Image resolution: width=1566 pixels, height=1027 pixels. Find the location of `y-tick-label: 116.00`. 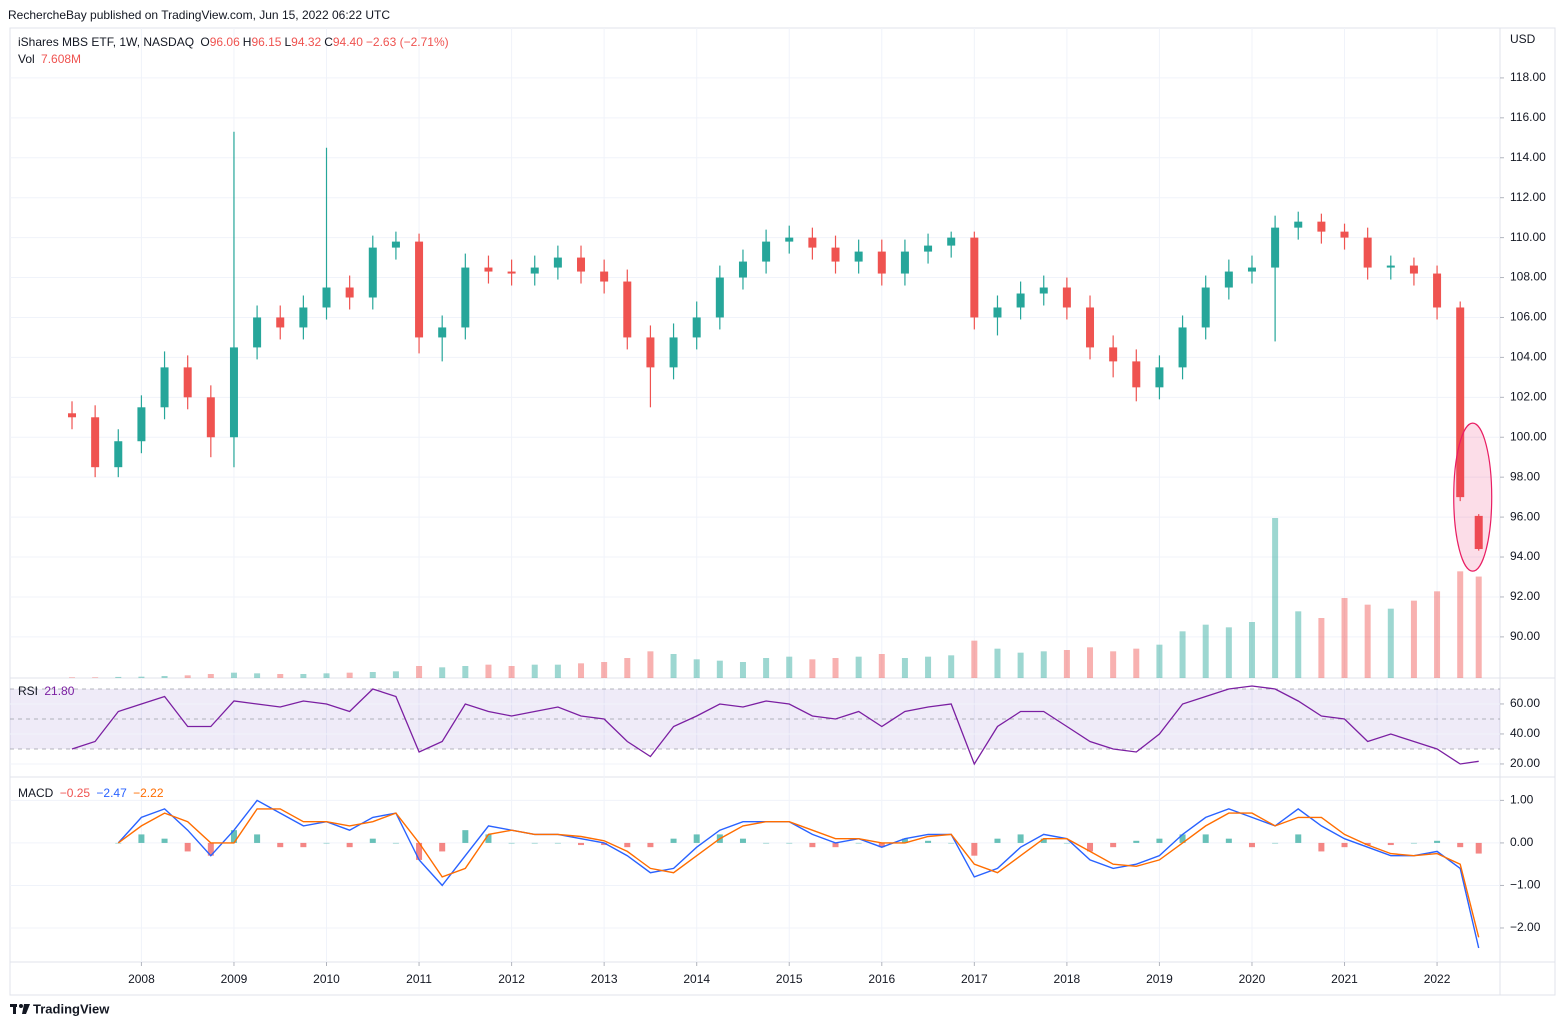

y-tick-label: 116.00 is located at coordinates (1528, 117).